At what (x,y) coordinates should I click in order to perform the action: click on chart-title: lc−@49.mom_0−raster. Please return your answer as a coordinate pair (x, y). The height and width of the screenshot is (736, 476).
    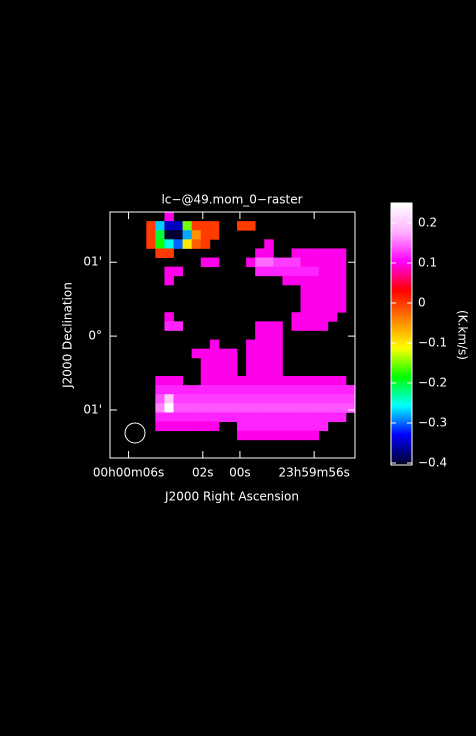
    Looking at the image, I should click on (231, 200).